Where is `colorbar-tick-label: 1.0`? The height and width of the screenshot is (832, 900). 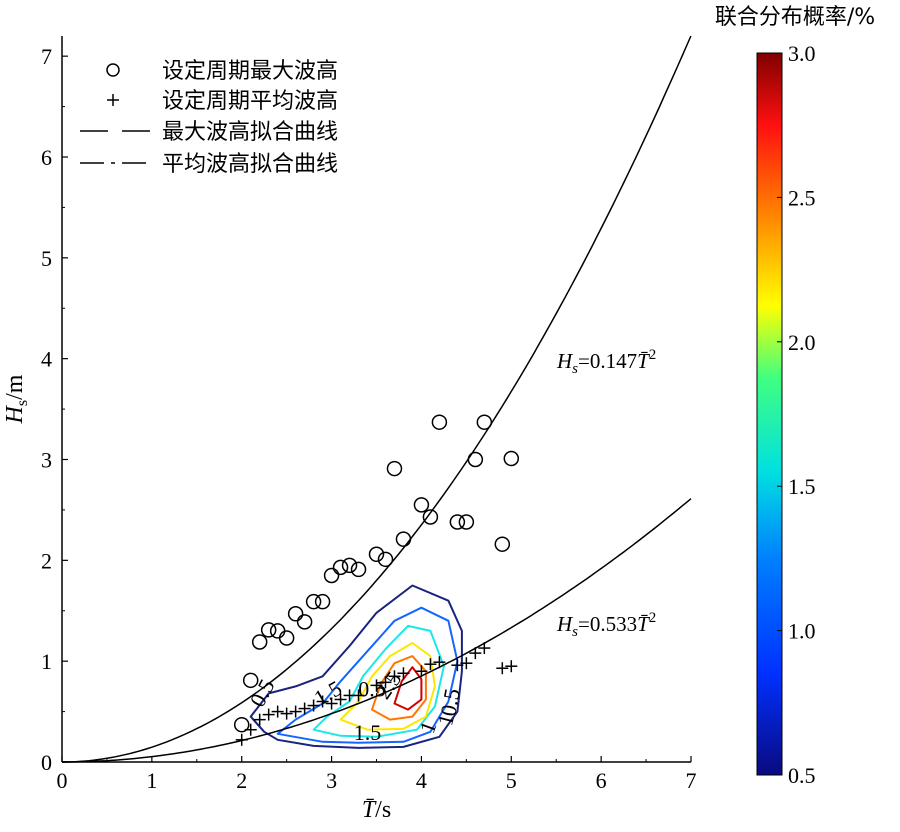 colorbar-tick-label: 1.0 is located at coordinates (802, 631).